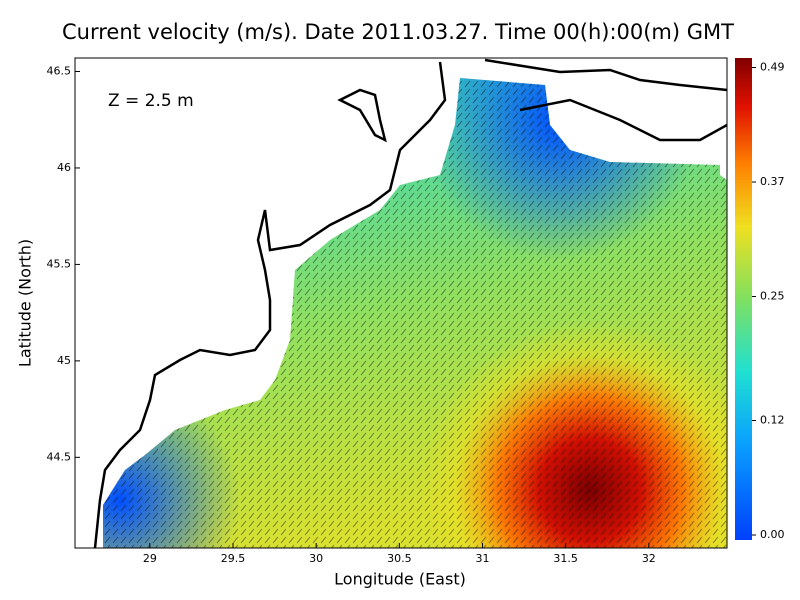 The image size is (800, 600). Describe the element at coordinates (565, 558) in the screenshot. I see `x-tick-label: 31.5` at that location.